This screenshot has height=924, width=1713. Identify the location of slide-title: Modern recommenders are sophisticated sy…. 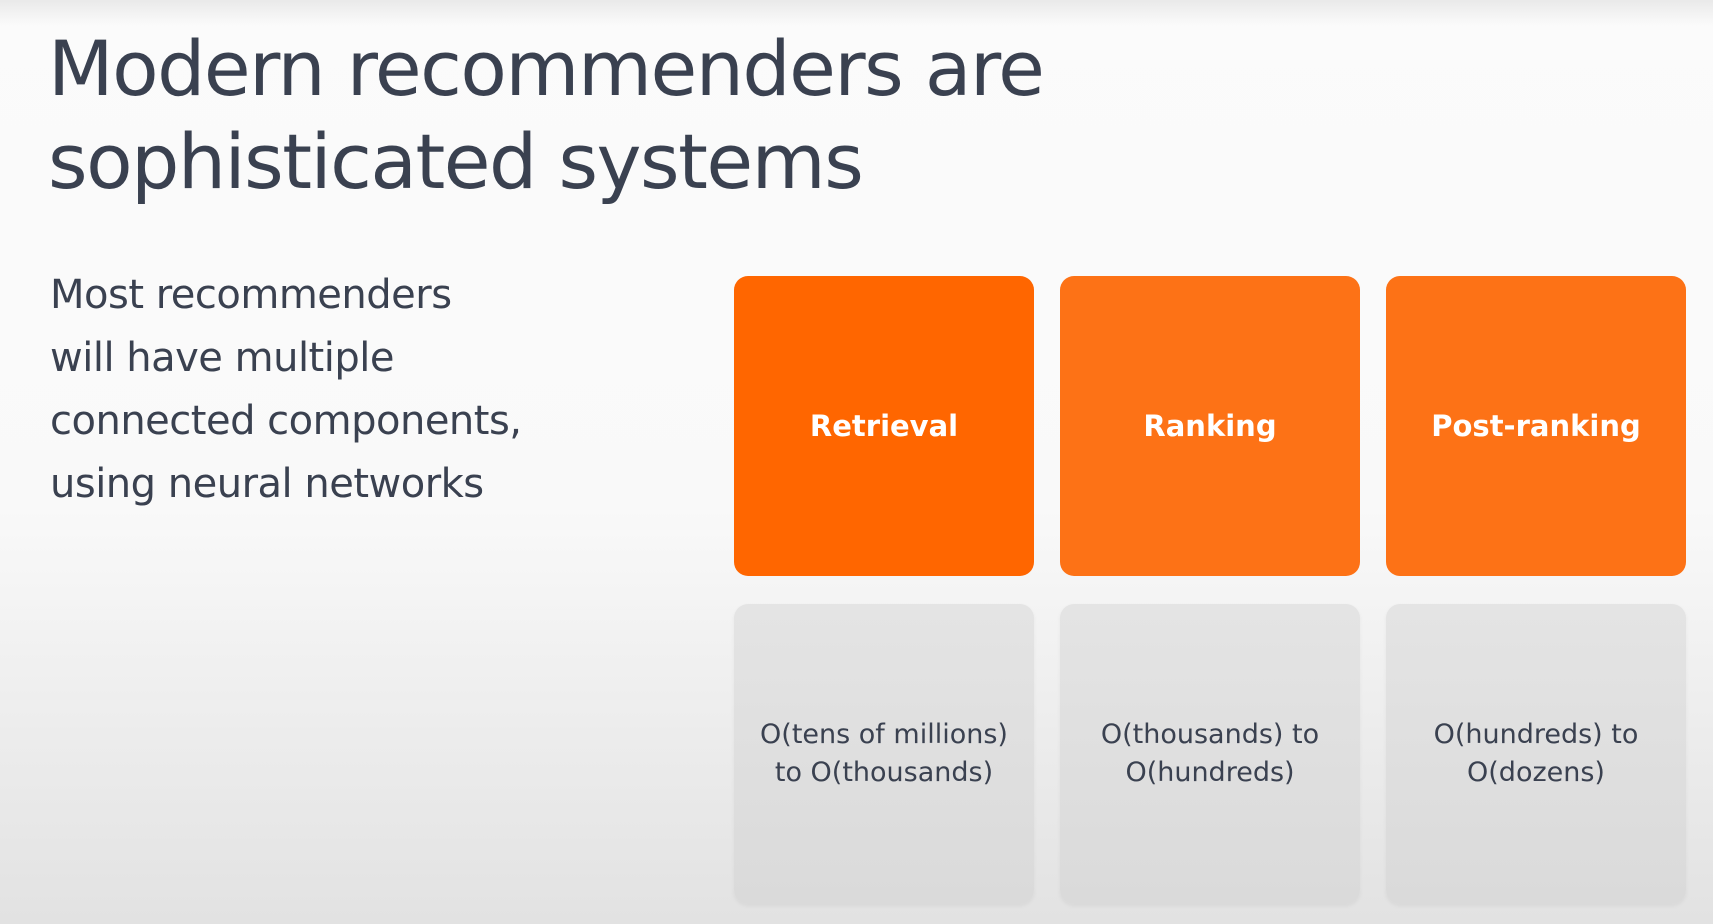
(623, 115).